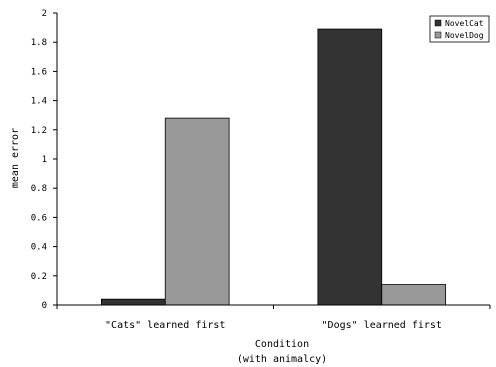  What do you see at coordinates (39, 189) in the screenshot?
I see `y-tick-label: 0.8` at bounding box center [39, 189].